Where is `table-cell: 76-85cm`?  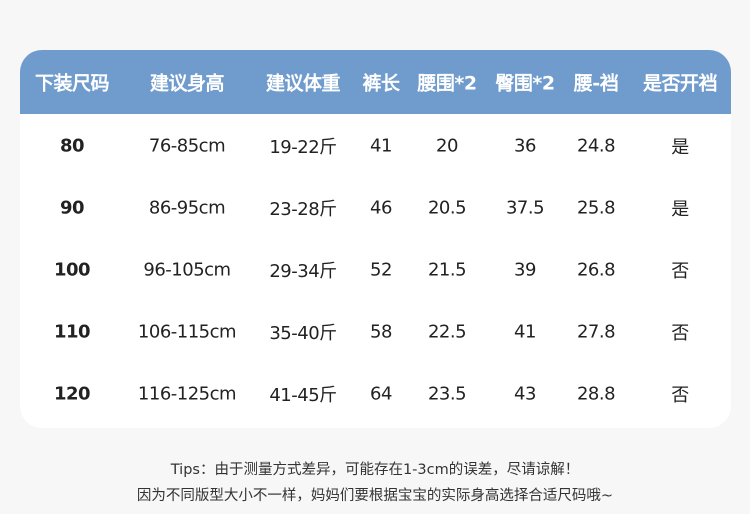 table-cell: 76-85cm is located at coordinates (187, 146).